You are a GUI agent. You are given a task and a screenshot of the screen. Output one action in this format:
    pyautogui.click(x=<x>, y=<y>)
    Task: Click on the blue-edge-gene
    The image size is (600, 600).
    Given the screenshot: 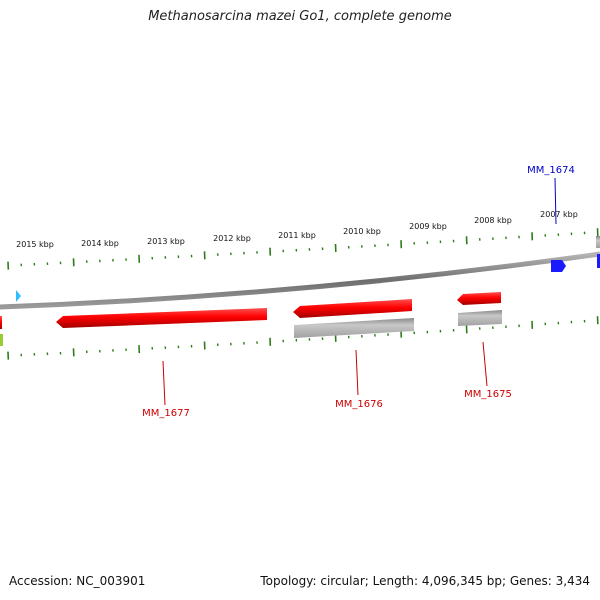 What is the action you would take?
    pyautogui.click(x=598, y=261)
    